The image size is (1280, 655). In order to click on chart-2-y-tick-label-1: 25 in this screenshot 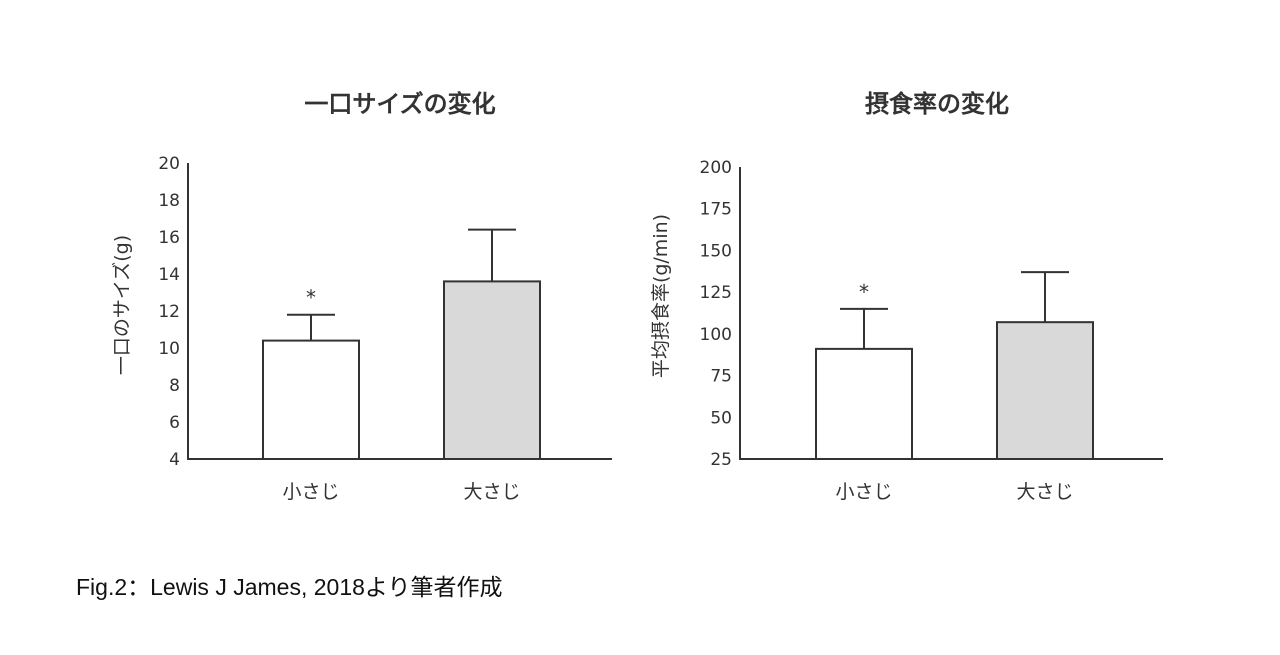, I will do `click(721, 460)`.